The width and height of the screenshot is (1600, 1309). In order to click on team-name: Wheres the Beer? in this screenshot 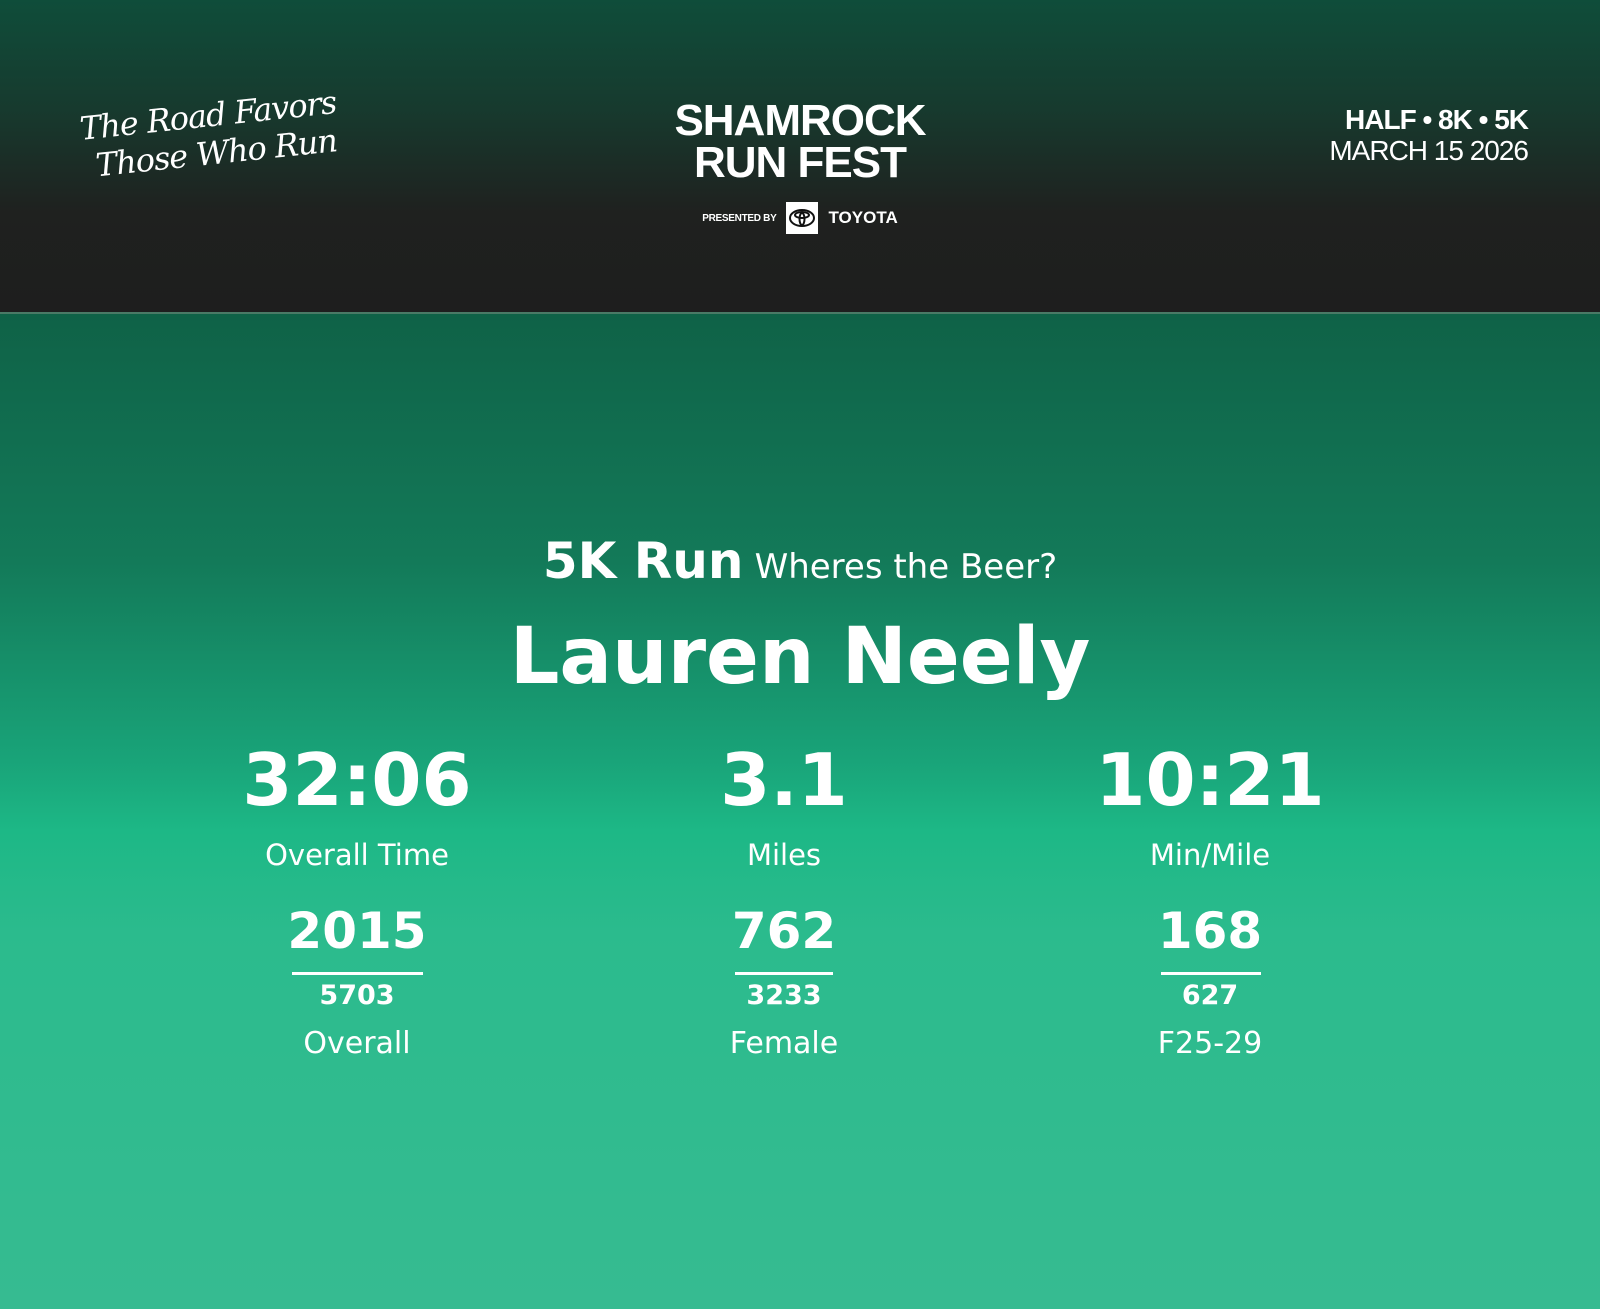, I will do `click(906, 567)`.